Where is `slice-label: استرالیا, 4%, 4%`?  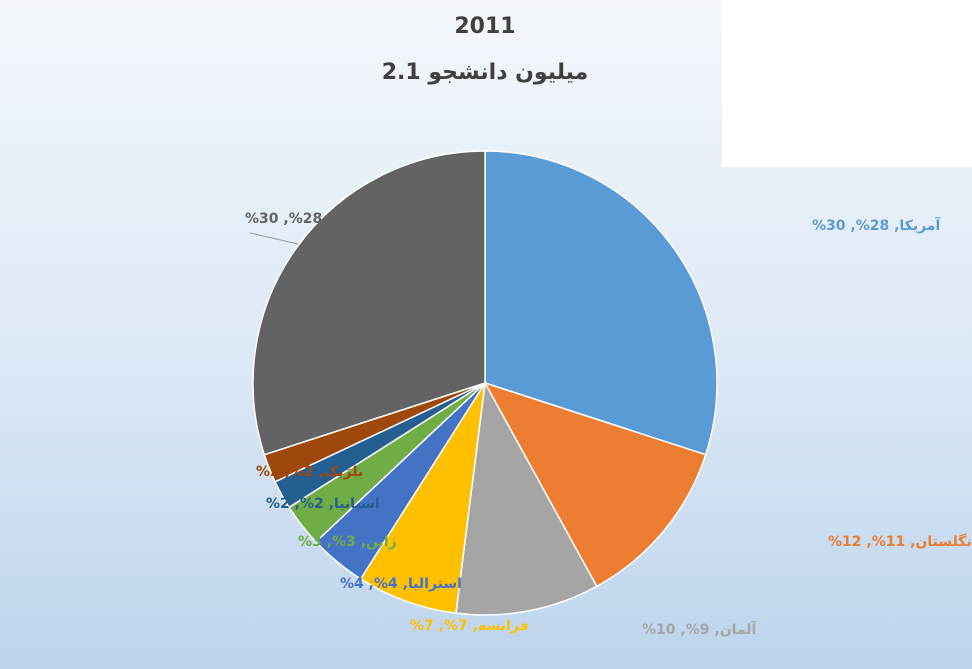
slice-label: استرالیا, 4%, 4% is located at coordinates (401, 584).